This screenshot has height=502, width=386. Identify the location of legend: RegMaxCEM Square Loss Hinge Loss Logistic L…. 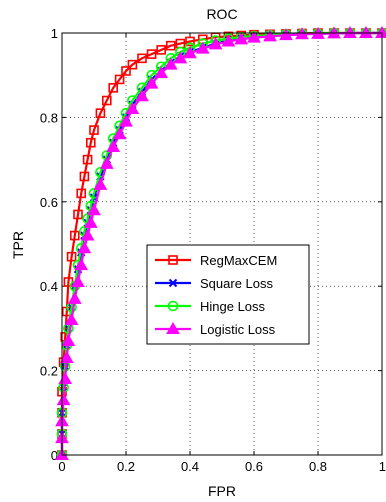
(228, 294).